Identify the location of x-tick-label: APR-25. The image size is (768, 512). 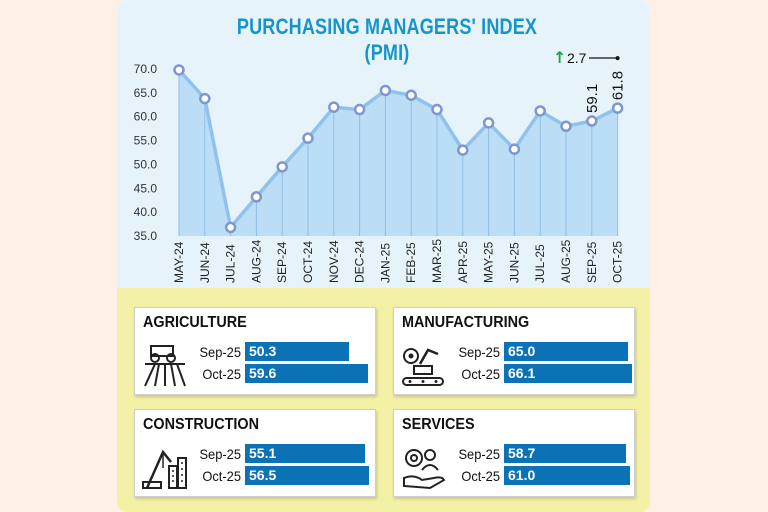
(463, 262).